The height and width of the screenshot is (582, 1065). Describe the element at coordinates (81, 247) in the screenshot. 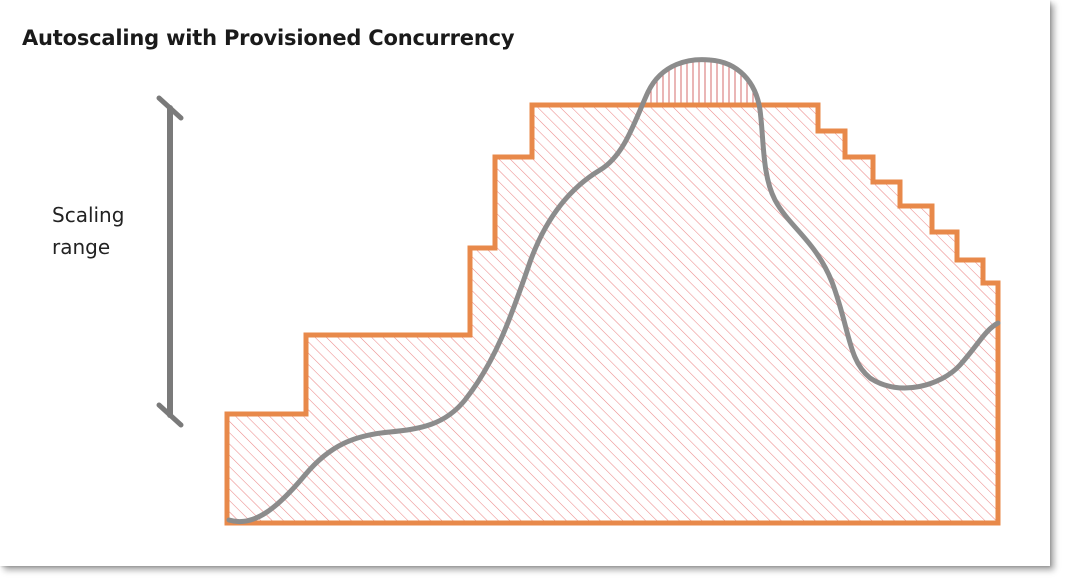

I see `scaling-range-label-line-2: range` at that location.